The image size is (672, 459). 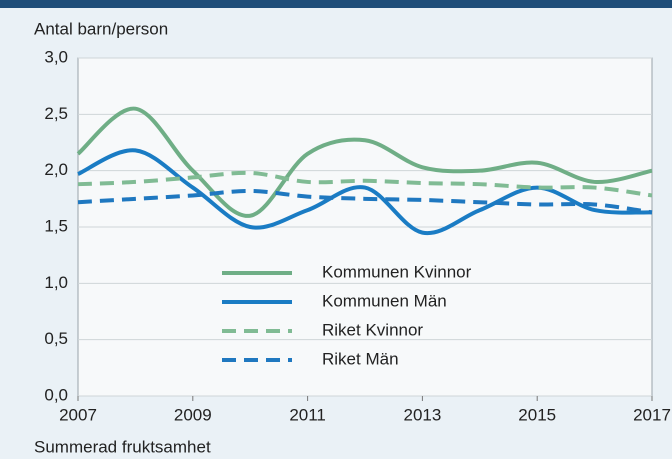 I want to click on y-axis-label: Antal barn/person, so click(x=101, y=28).